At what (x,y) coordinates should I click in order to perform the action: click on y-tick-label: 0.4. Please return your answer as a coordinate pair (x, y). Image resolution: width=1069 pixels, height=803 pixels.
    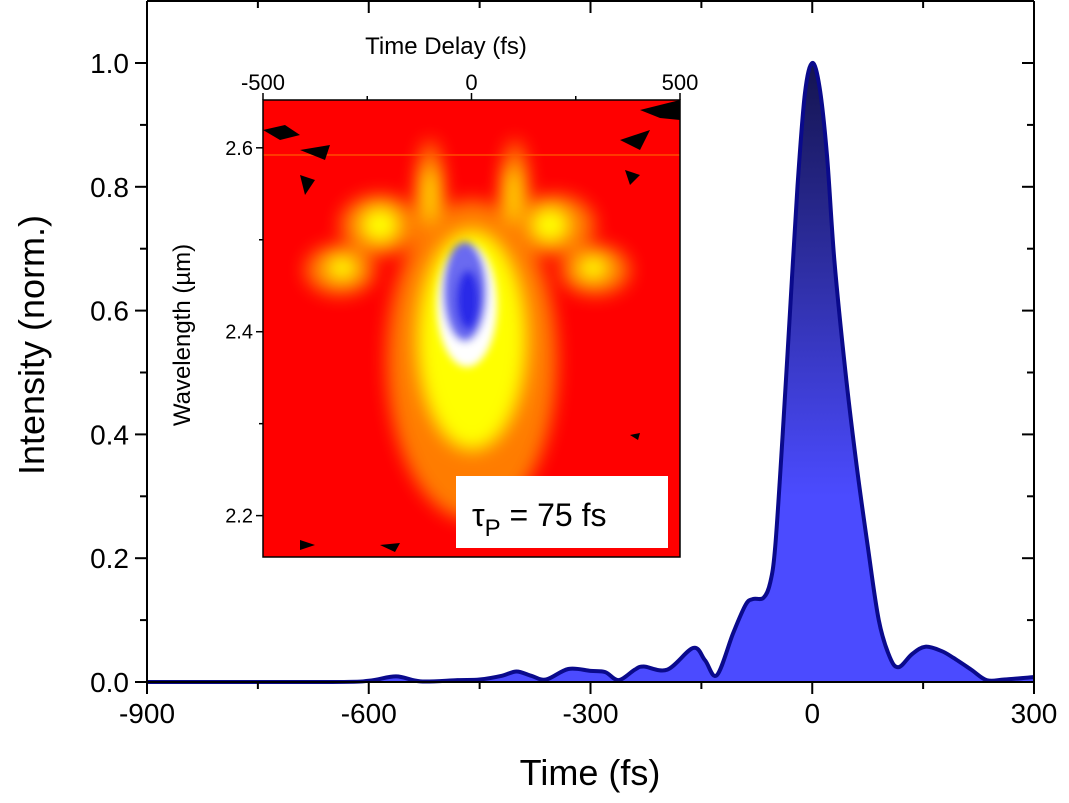
    Looking at the image, I should click on (109, 434).